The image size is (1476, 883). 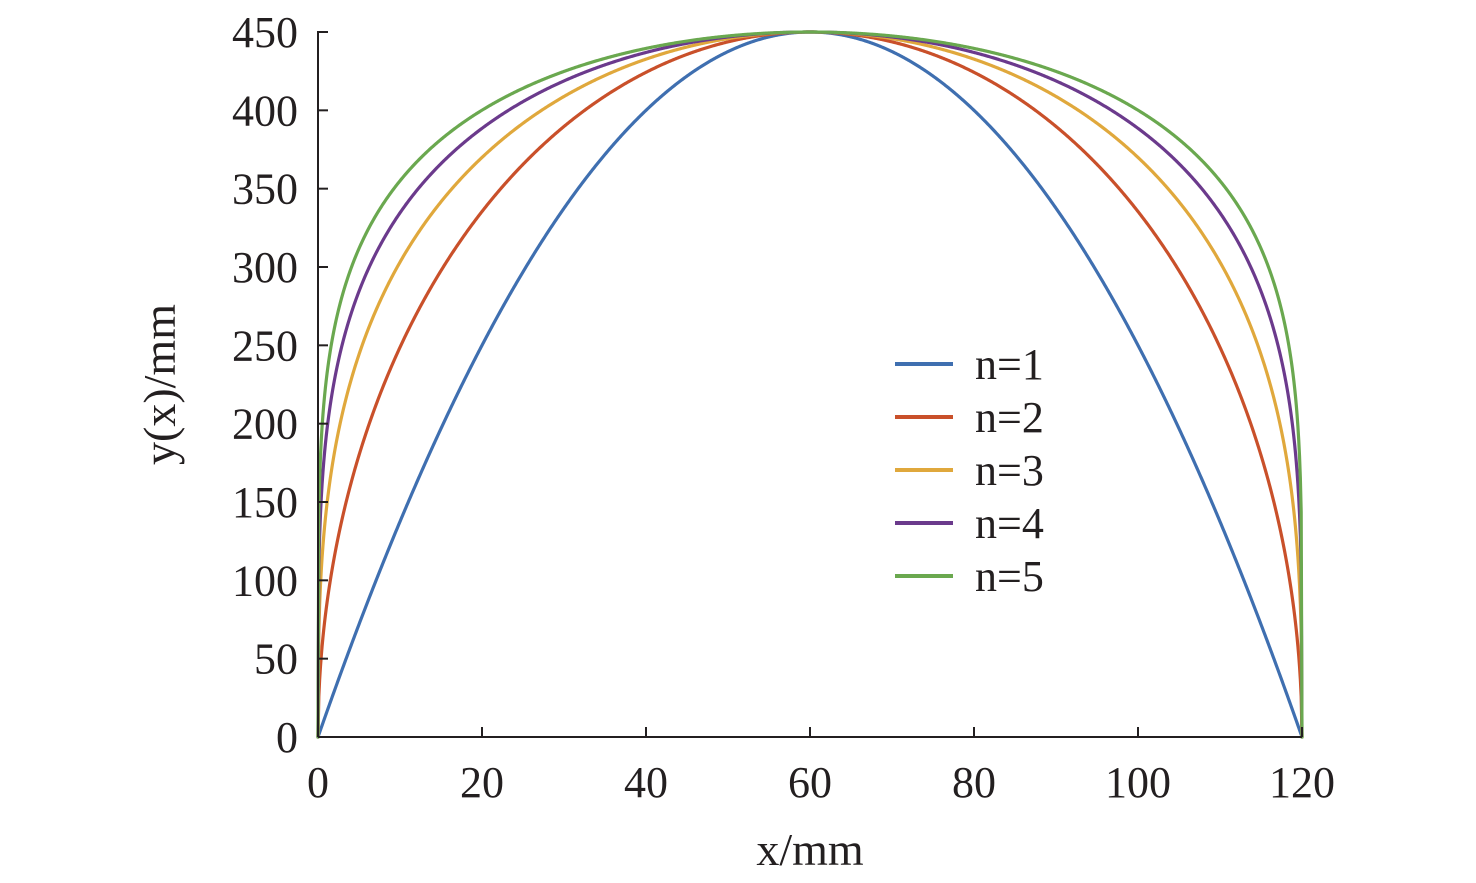 What do you see at coordinates (810, 849) in the screenshot?
I see `x-axis-title: x/mm` at bounding box center [810, 849].